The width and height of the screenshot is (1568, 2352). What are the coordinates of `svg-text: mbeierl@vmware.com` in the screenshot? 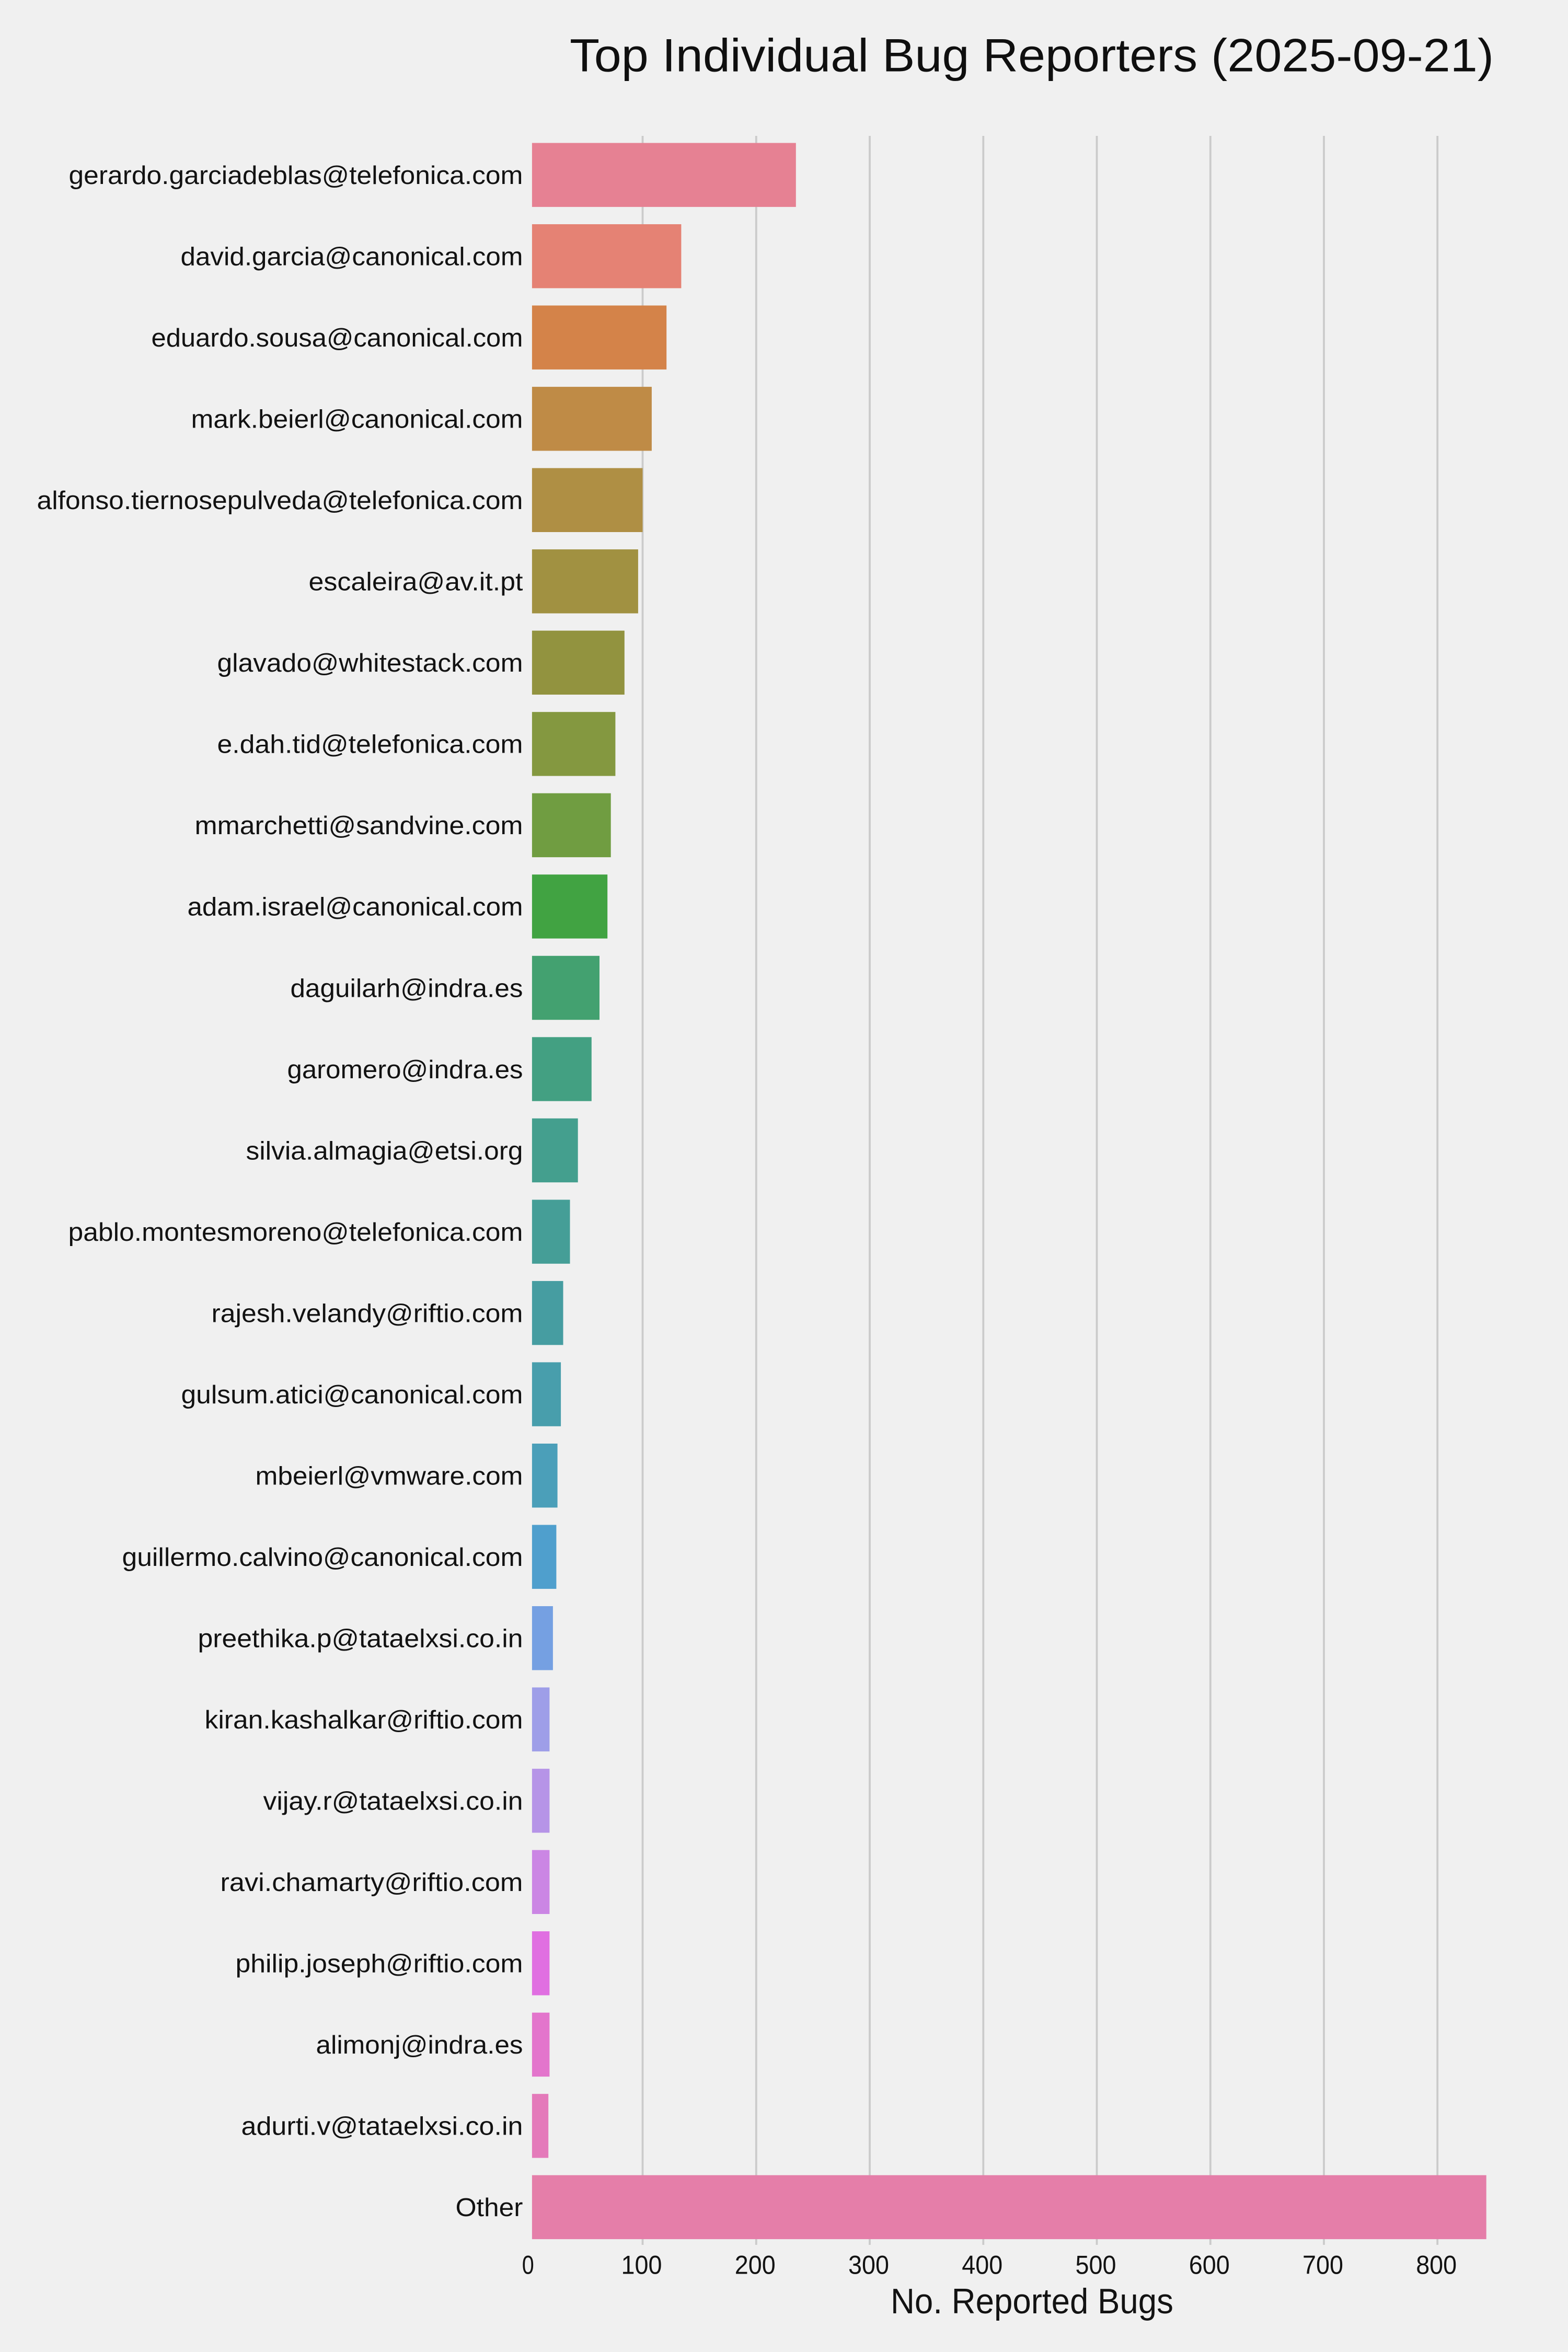 It's located at (389, 1476).